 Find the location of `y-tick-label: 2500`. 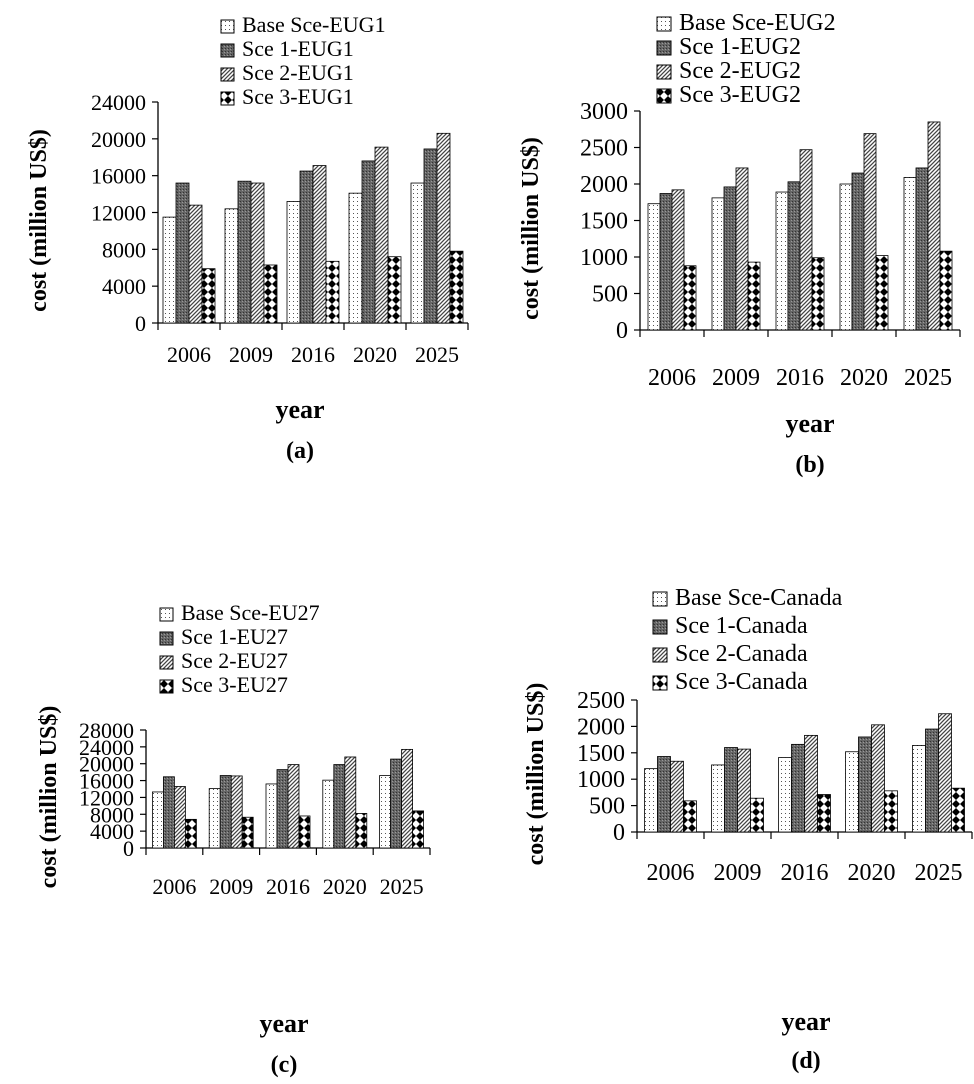

y-tick-label: 2500 is located at coordinates (604, 149).